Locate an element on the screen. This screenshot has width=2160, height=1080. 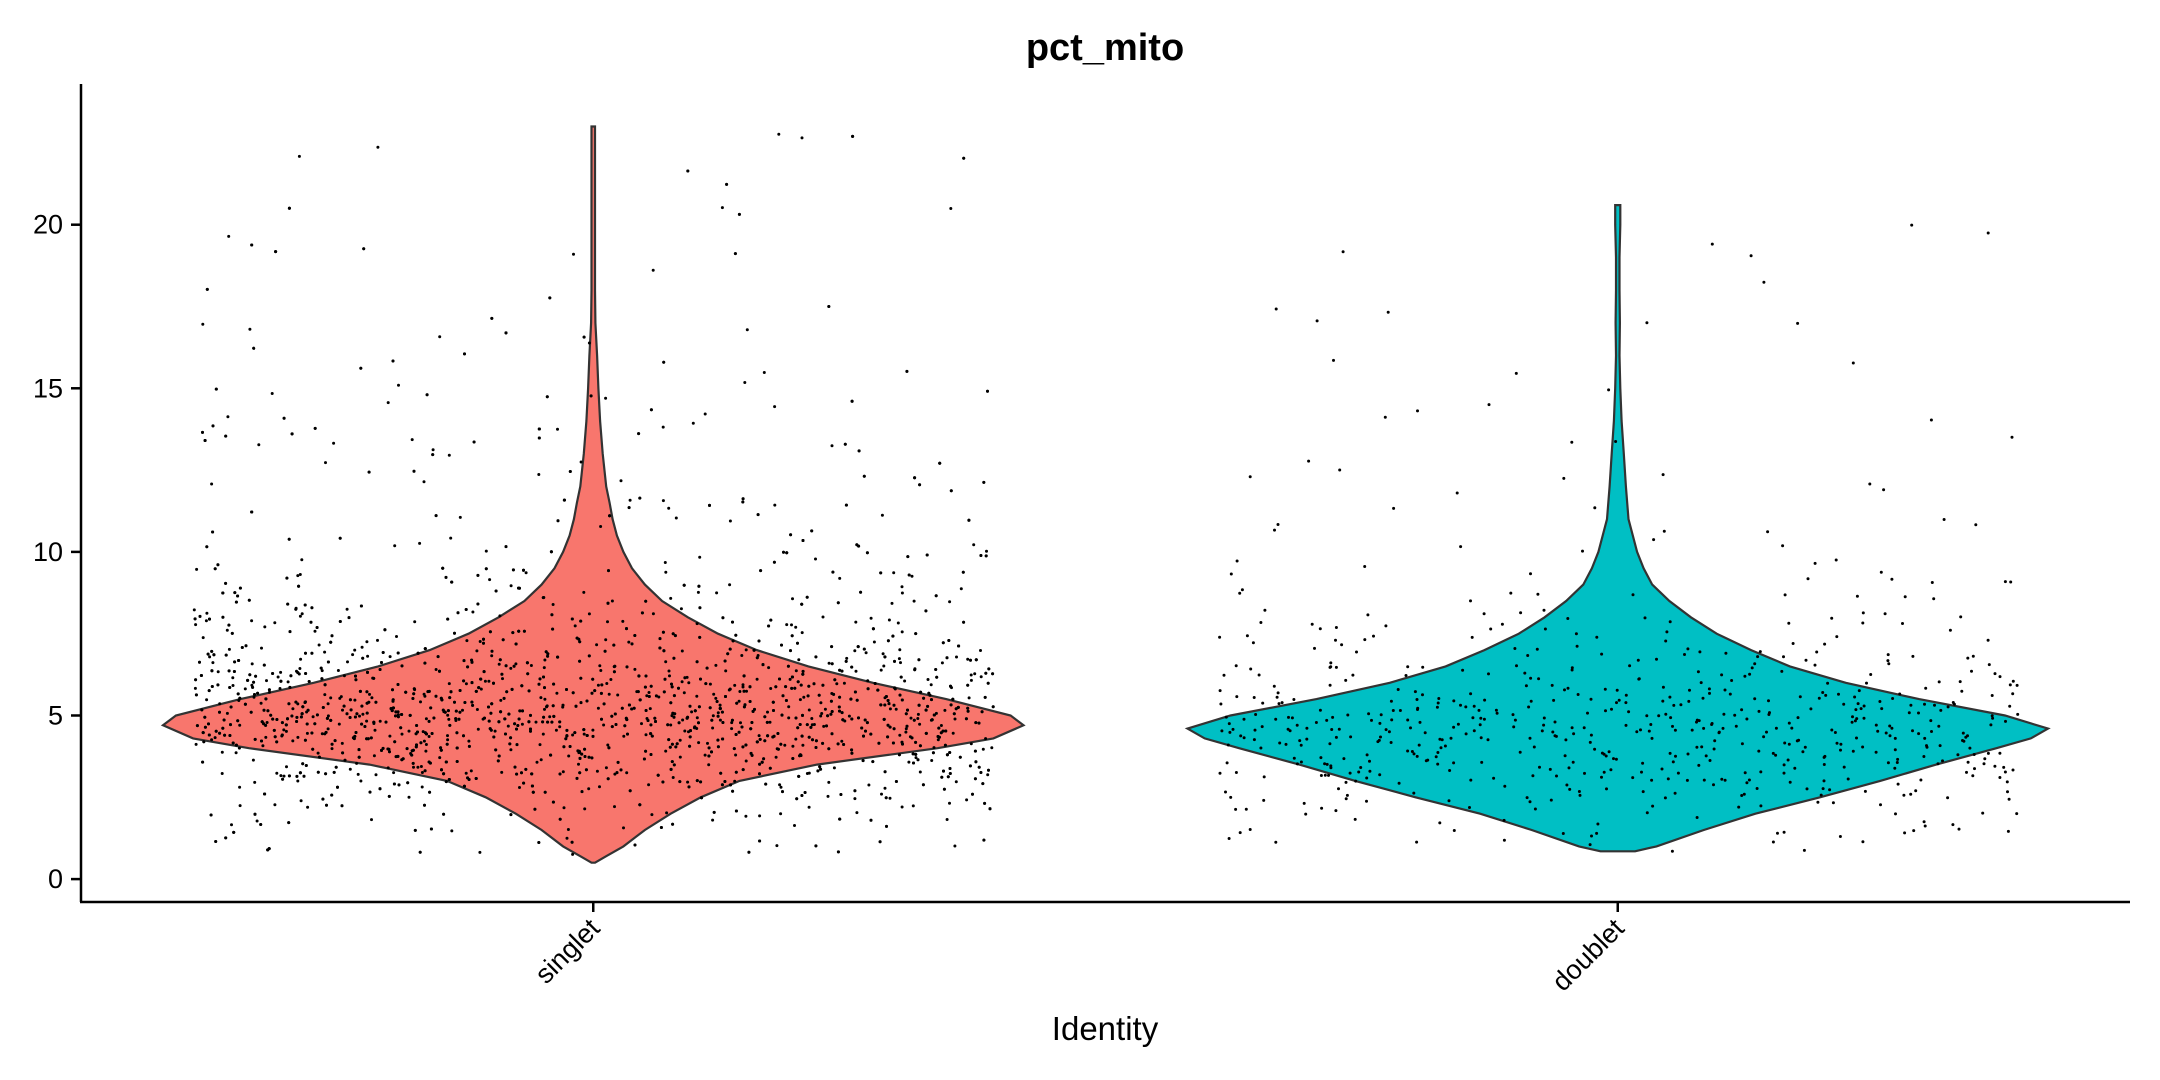
y-tick-label: 10 is located at coordinates (48, 552).